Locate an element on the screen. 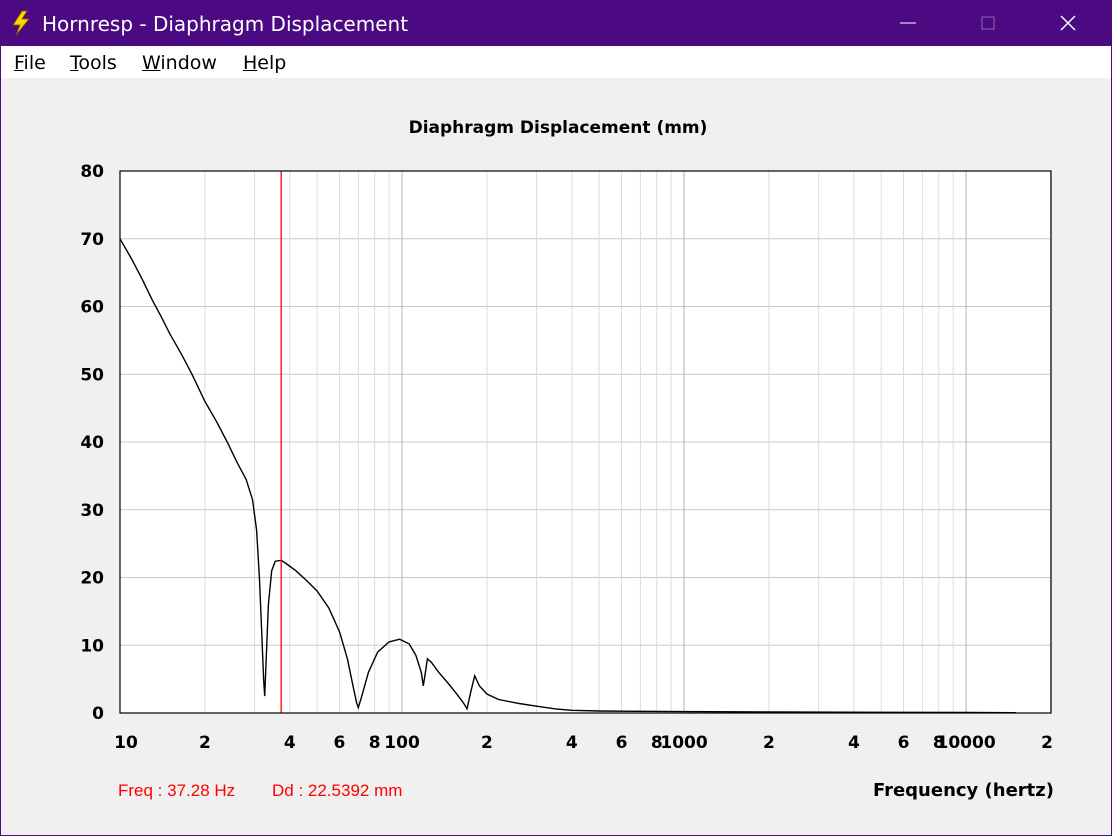  minimize-icon is located at coordinates (908, 23).